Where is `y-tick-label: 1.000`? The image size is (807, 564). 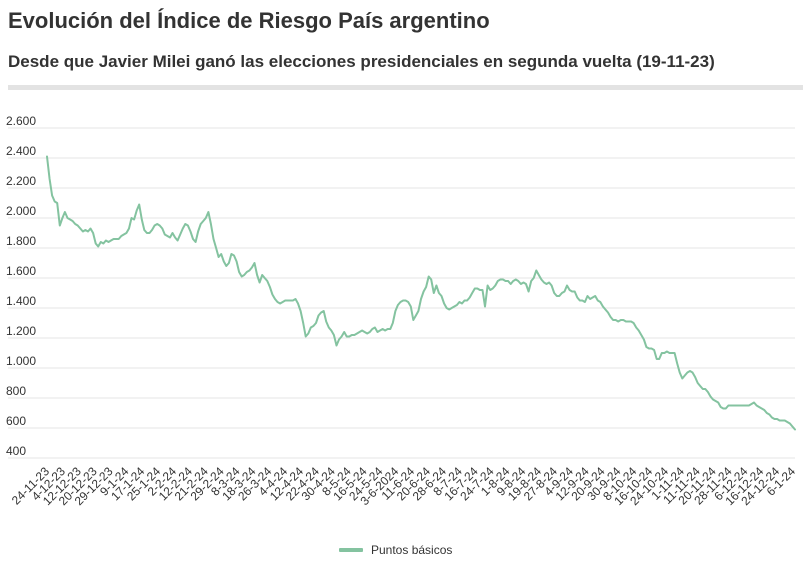
y-tick-label: 1.000 is located at coordinates (21, 361).